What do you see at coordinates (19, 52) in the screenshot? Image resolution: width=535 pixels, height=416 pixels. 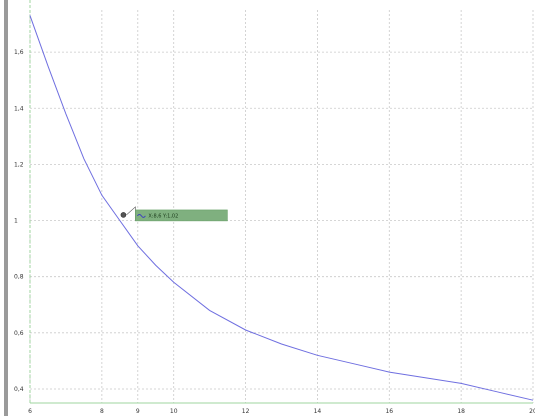 I see `y-tick-label: 1,6` at bounding box center [19, 52].